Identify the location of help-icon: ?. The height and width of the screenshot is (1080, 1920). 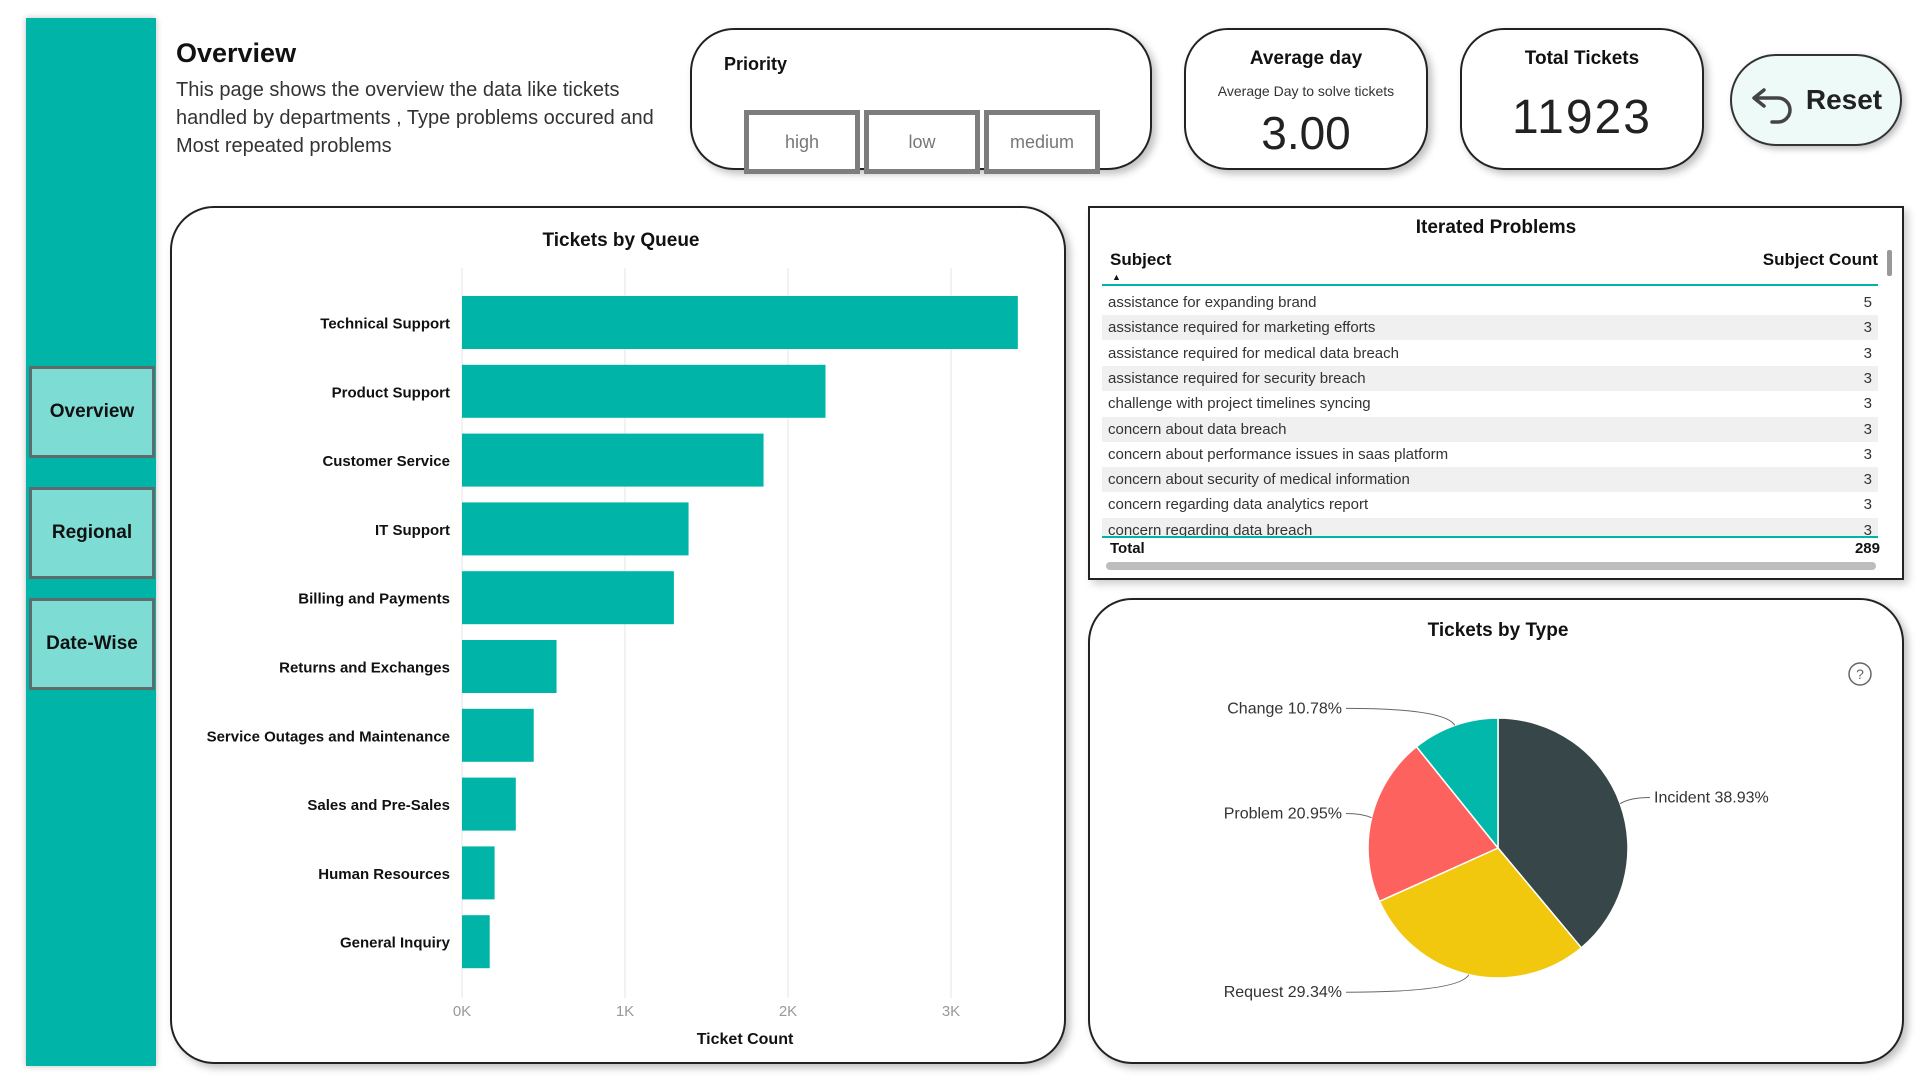
(1860, 674).